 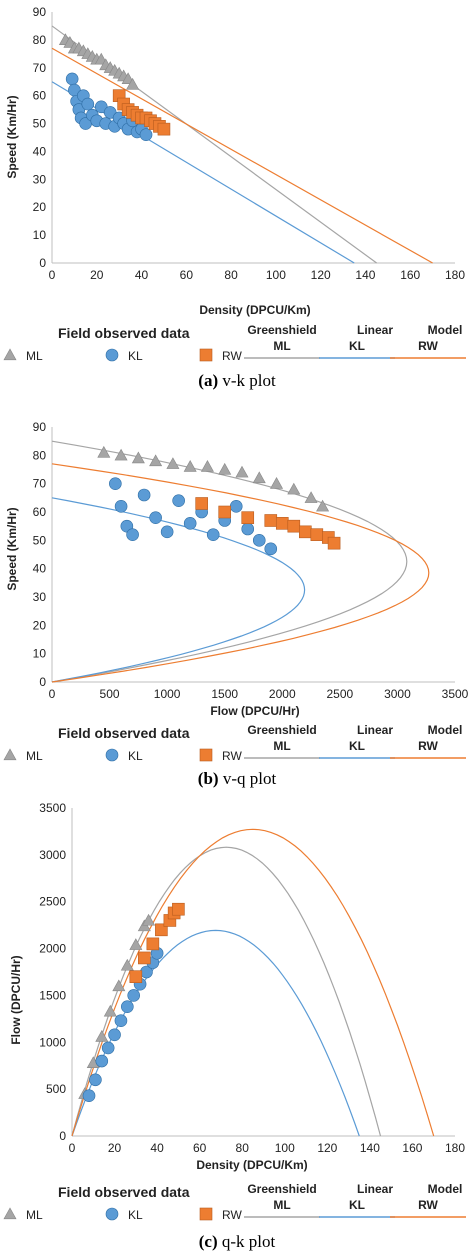 What do you see at coordinates (428, 346) in the screenshot?
I see `legend-model-label-rw: RW` at bounding box center [428, 346].